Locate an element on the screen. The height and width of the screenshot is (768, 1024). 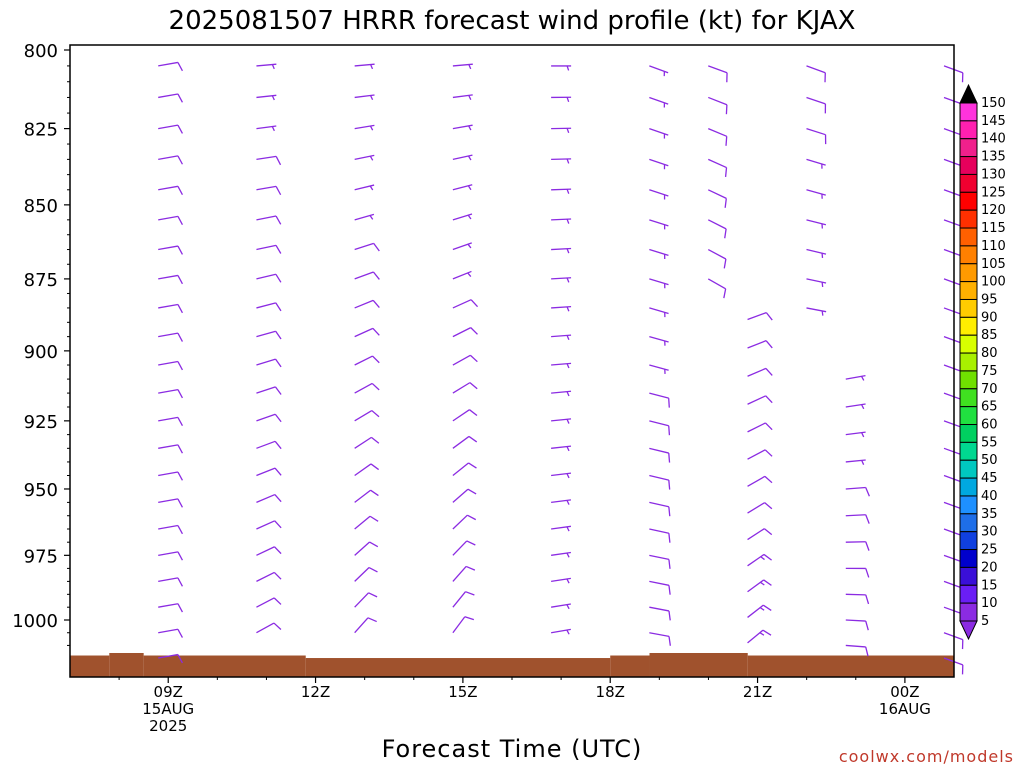
y-tick-label: 800 is located at coordinates (41, 51).